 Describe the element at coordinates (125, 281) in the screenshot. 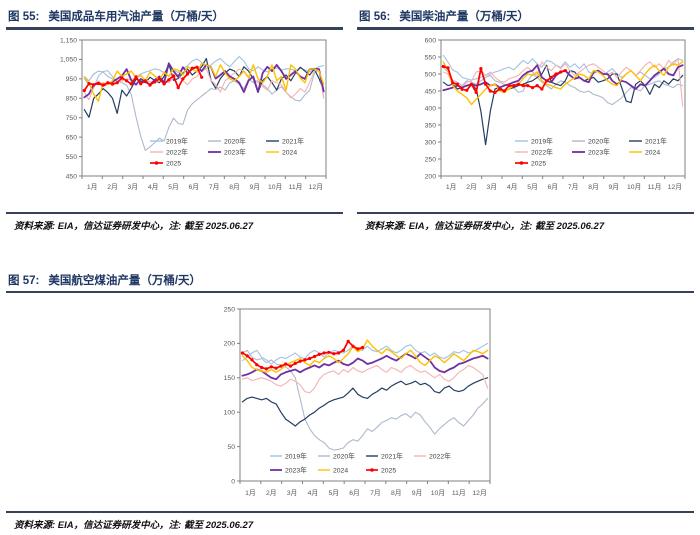

I see `figure-57-title-text: 美国航空煤油产量（万桶/天）` at that location.